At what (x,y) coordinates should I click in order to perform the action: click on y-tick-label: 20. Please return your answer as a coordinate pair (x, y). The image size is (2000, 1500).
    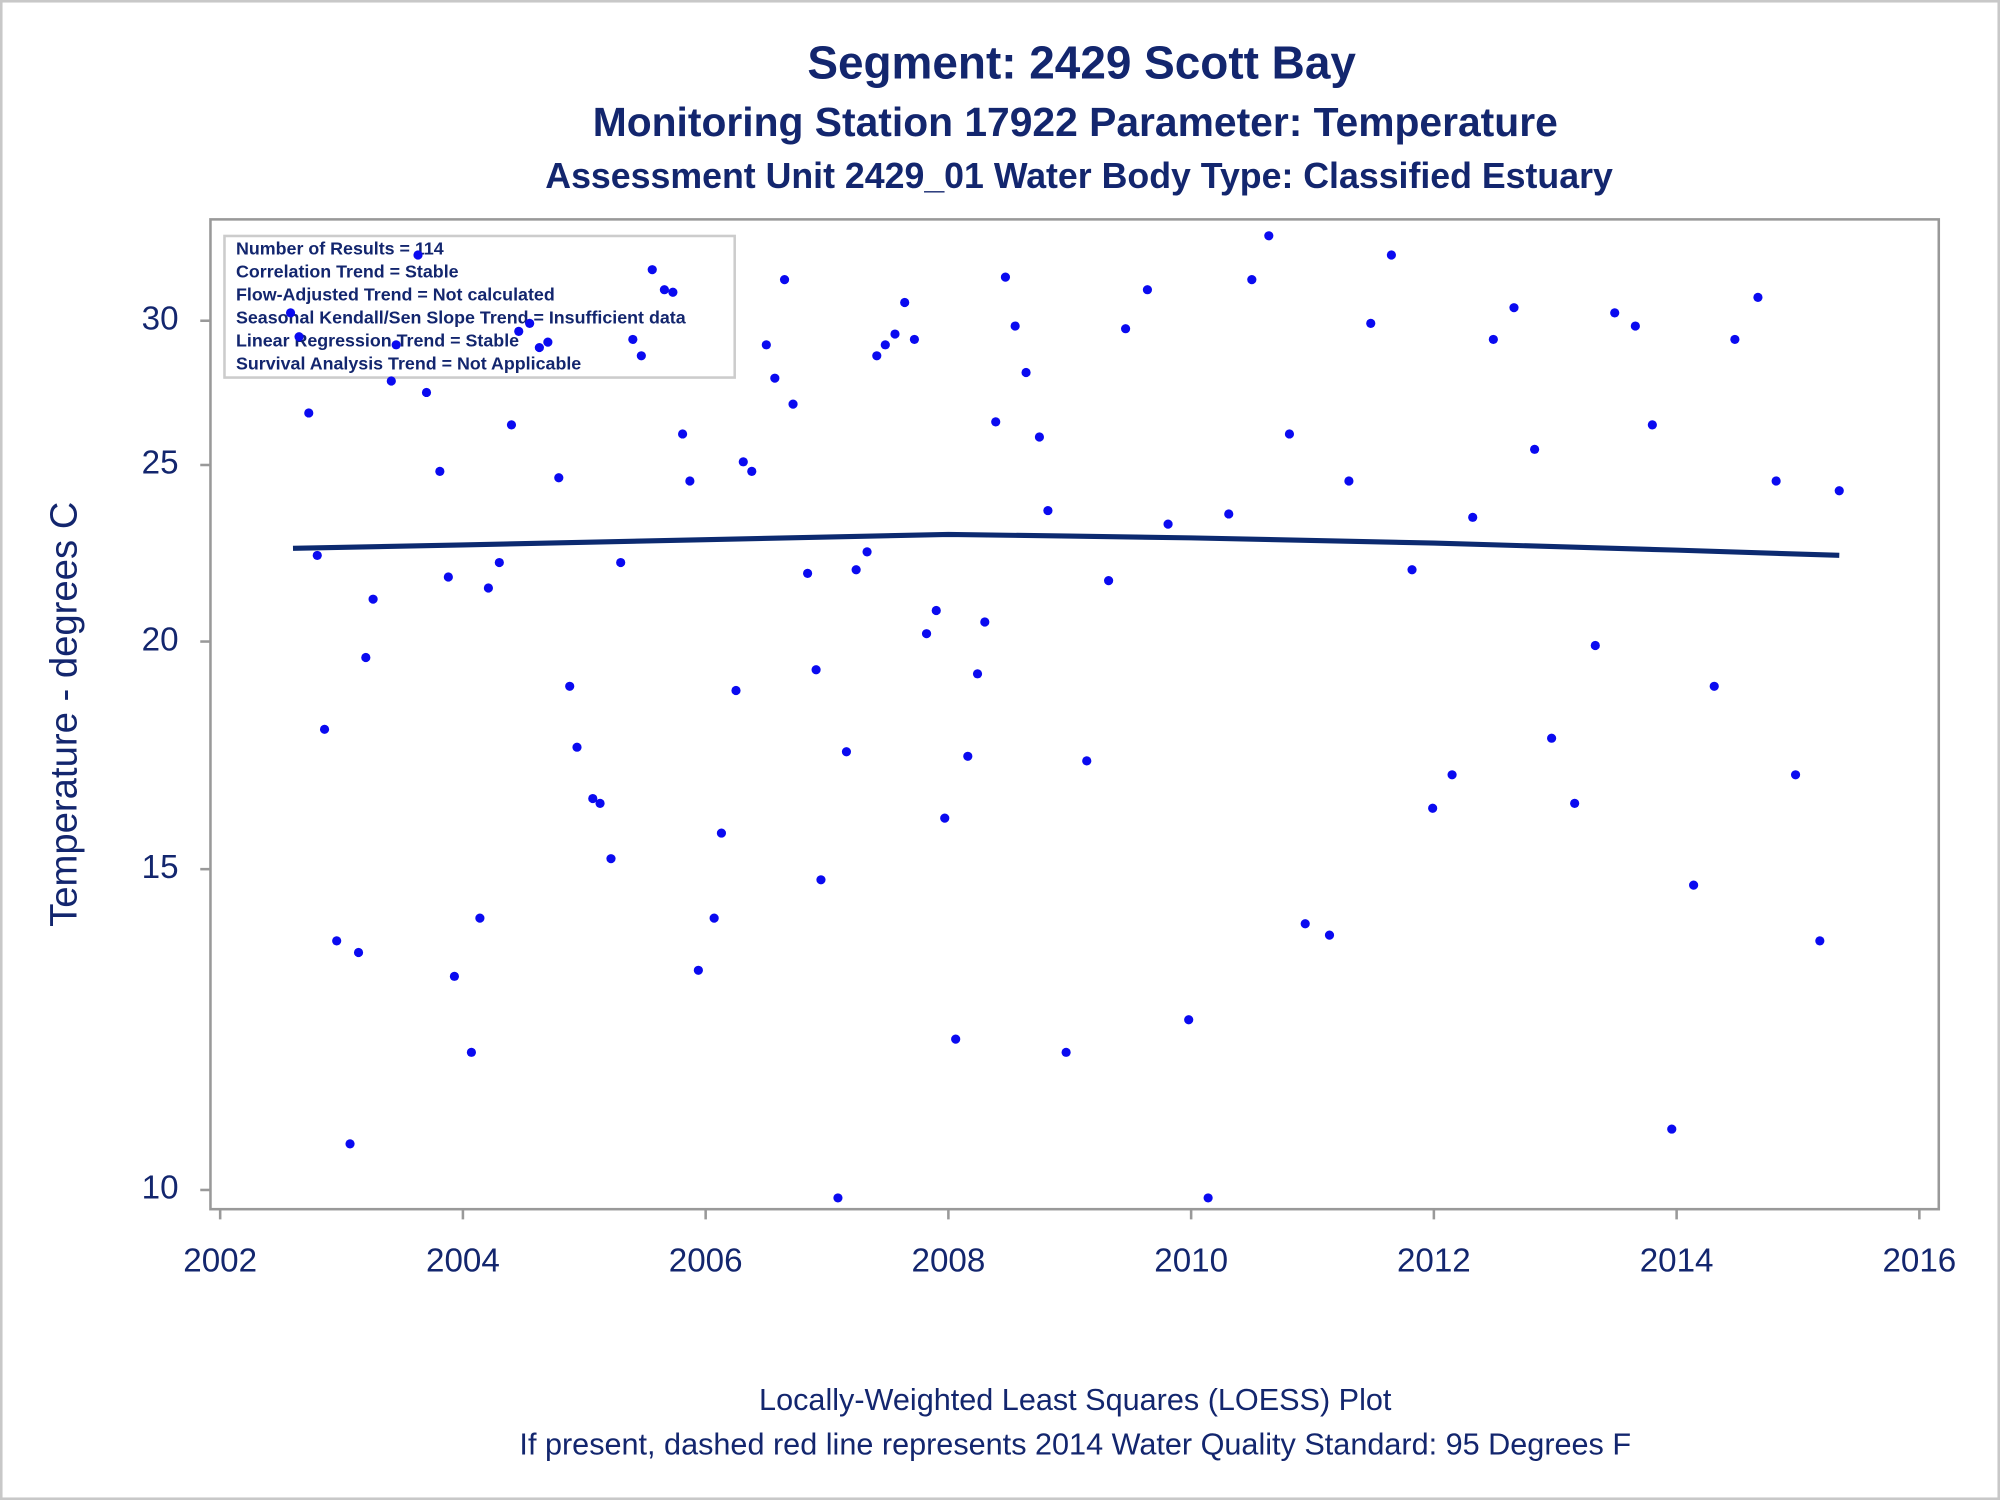
    Looking at the image, I should click on (160, 639).